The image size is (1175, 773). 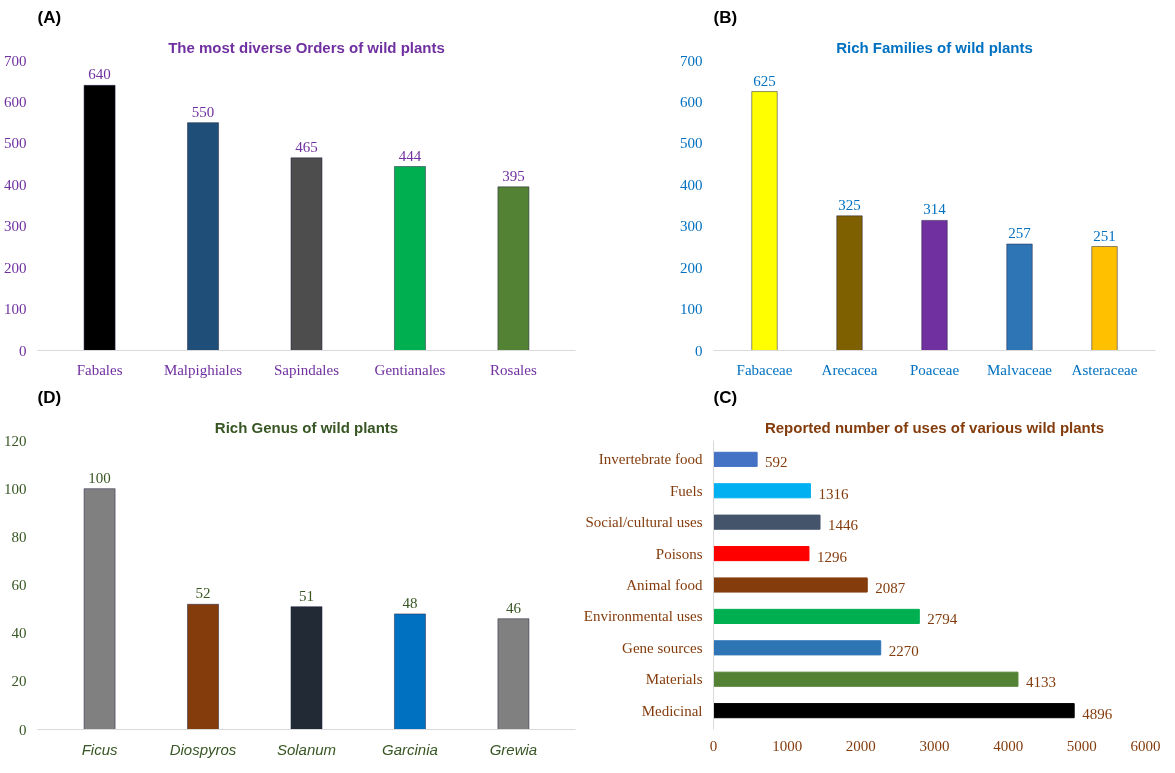 I want to click on x-tick-label: Arecacea, so click(x=849, y=369).